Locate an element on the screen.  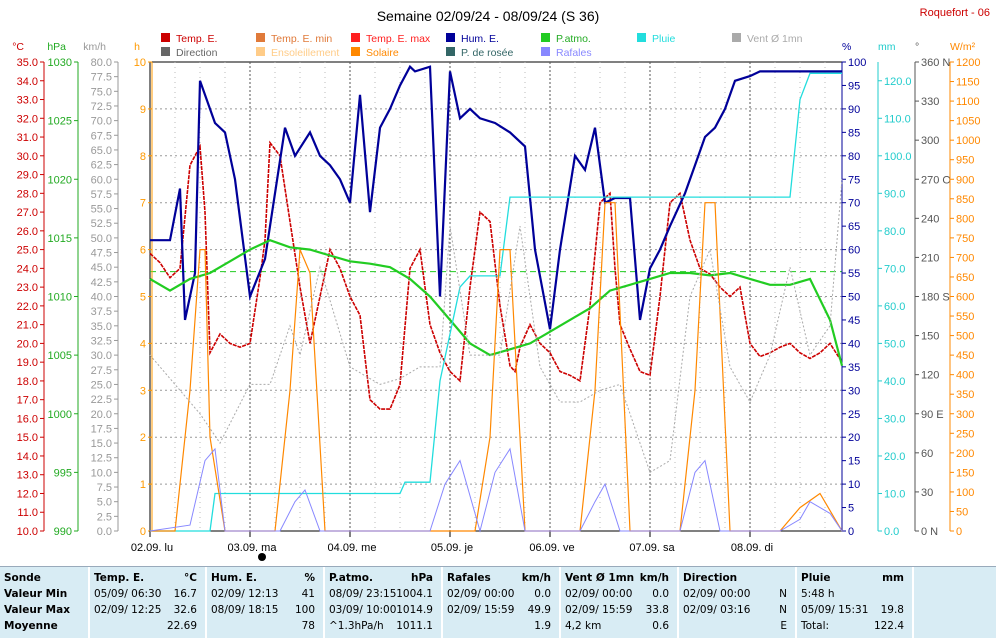
summary-title: Vent Ø 1mn is located at coordinates (600, 578).